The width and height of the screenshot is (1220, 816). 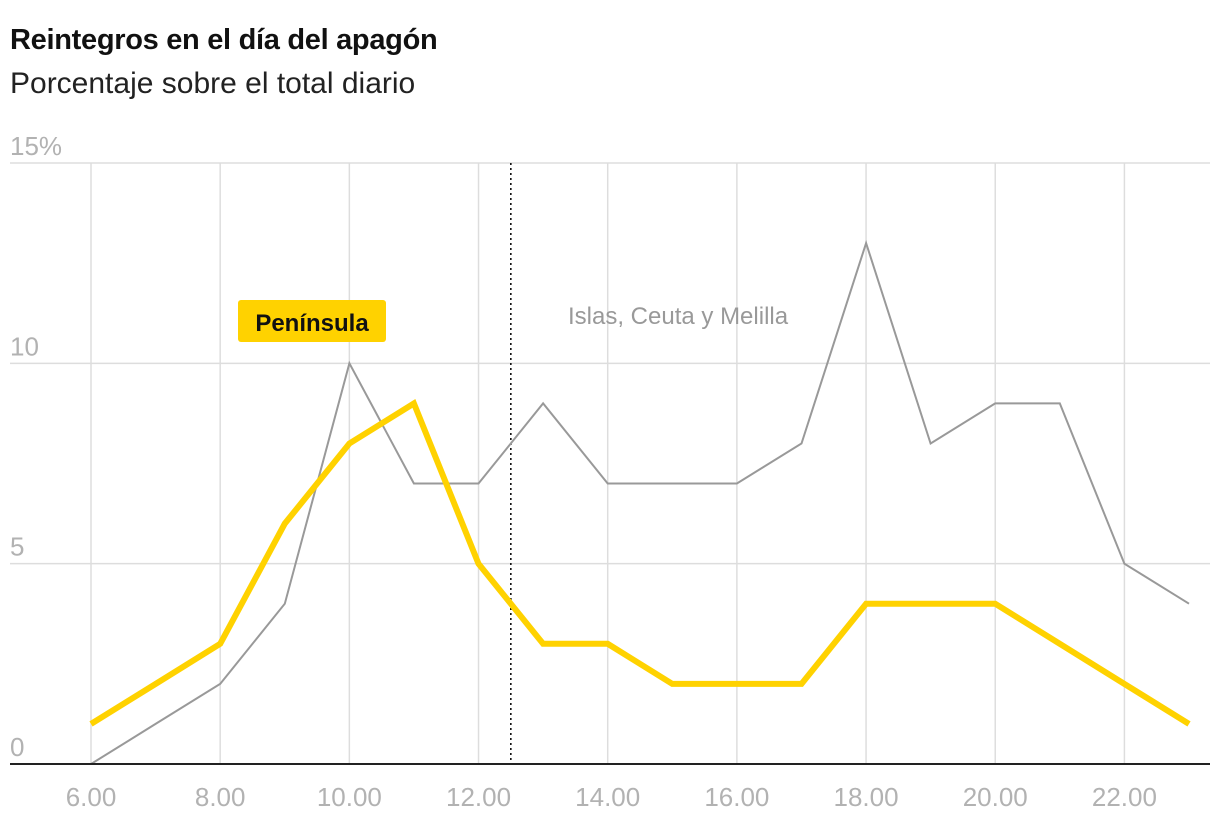 I want to click on islas-series-label: Islas, Ceuta y Melilla, so click(x=678, y=316).